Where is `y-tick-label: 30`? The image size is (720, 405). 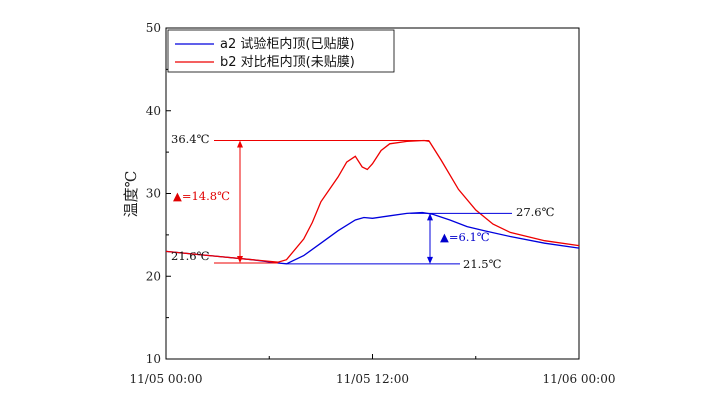 y-tick-label: 30 is located at coordinates (153, 194).